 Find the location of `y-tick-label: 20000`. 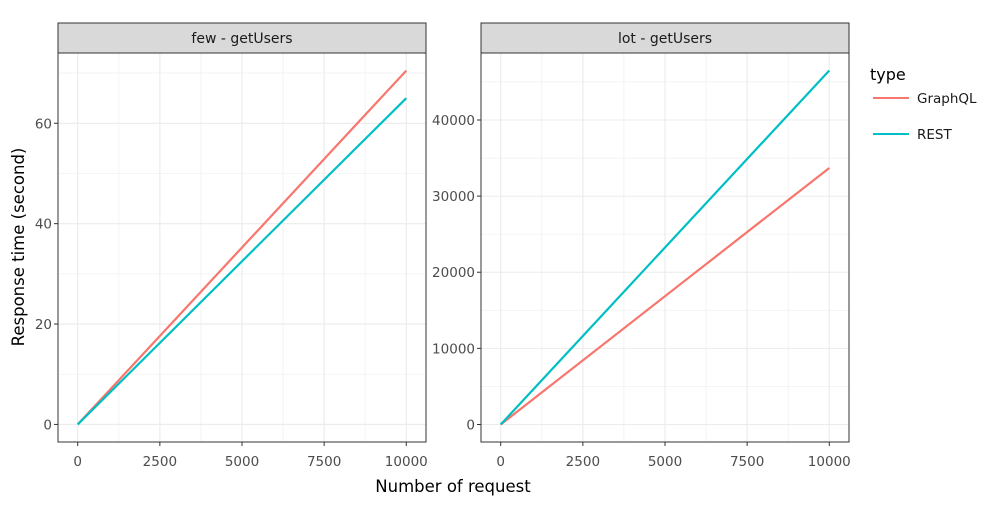

y-tick-label: 20000 is located at coordinates (453, 273).